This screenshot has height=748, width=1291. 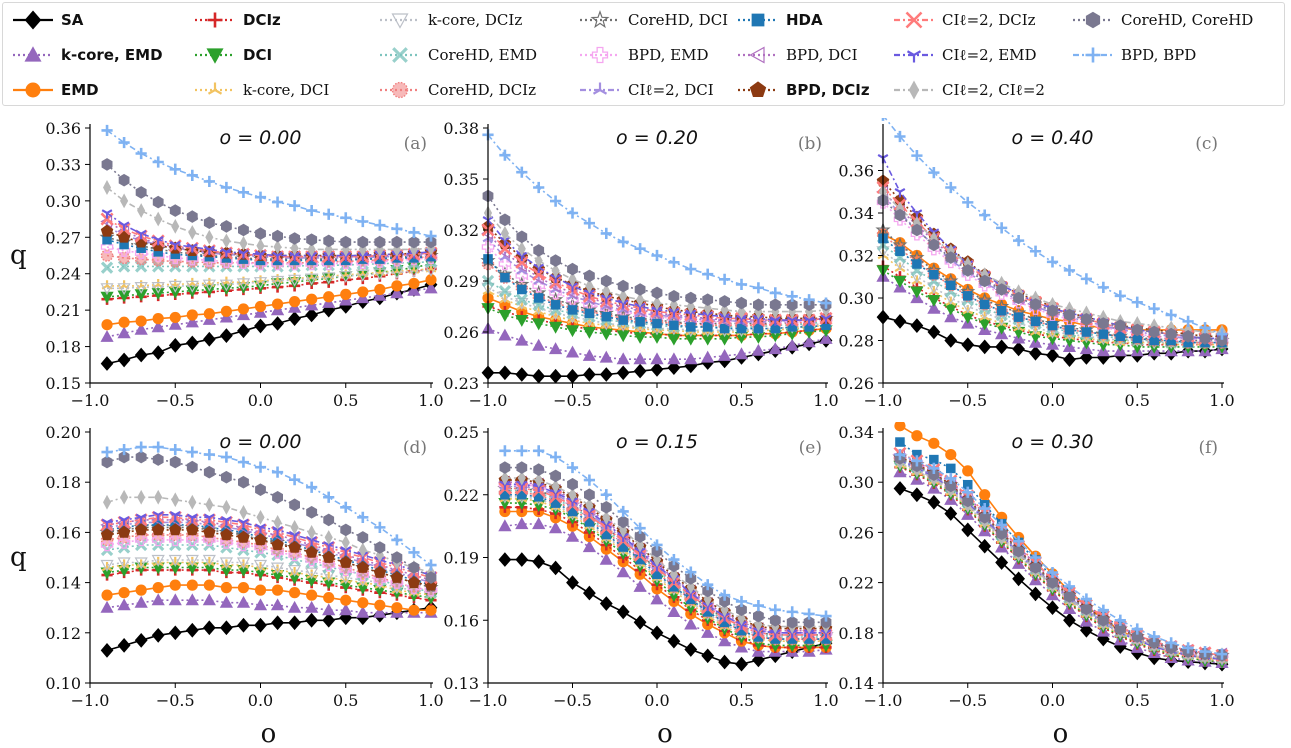 What do you see at coordinates (810, 448) in the screenshot?
I see `panel-tag: (e)` at bounding box center [810, 448].